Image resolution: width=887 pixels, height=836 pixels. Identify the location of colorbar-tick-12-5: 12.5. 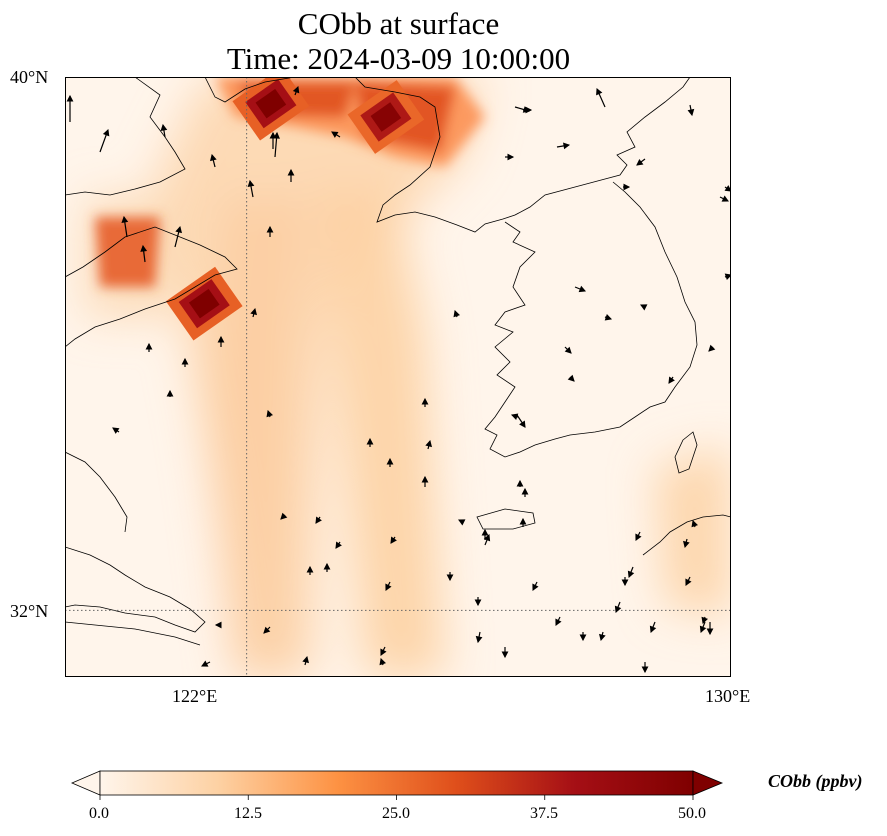
(248, 813).